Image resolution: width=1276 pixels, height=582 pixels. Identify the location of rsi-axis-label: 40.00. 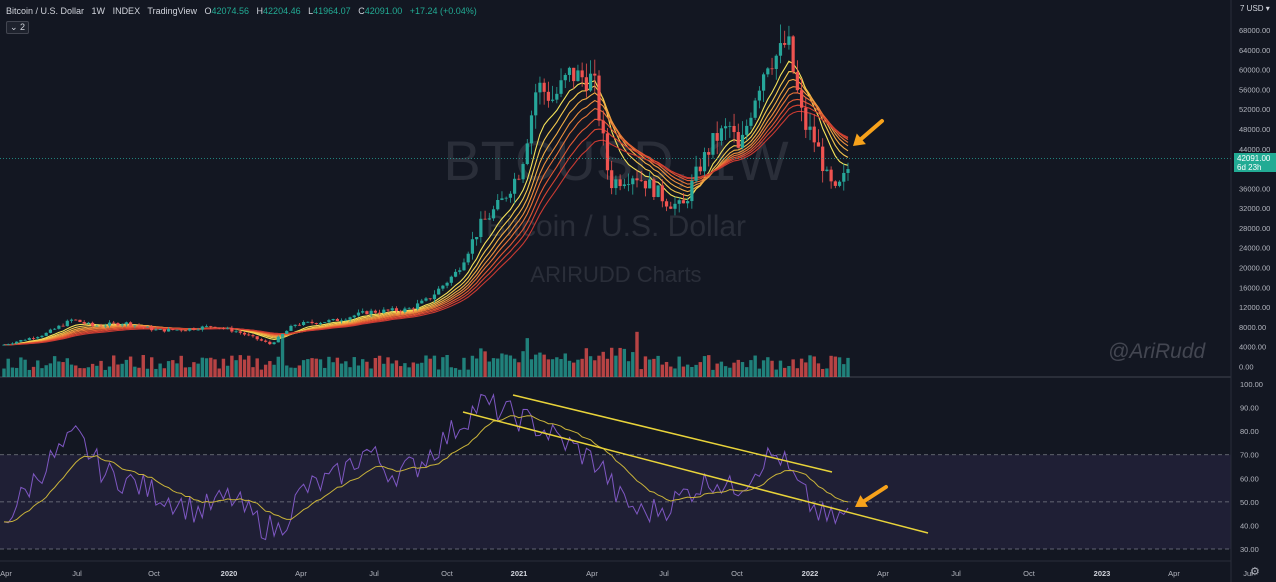
(1249, 525).